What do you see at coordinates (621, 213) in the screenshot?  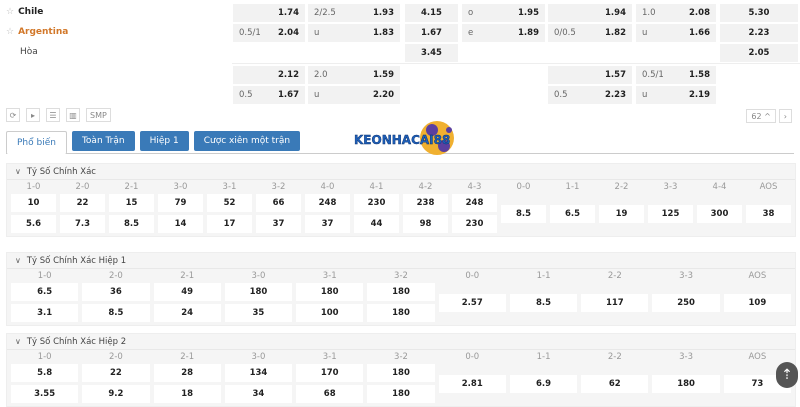 I see `odds-cell: 19` at bounding box center [621, 213].